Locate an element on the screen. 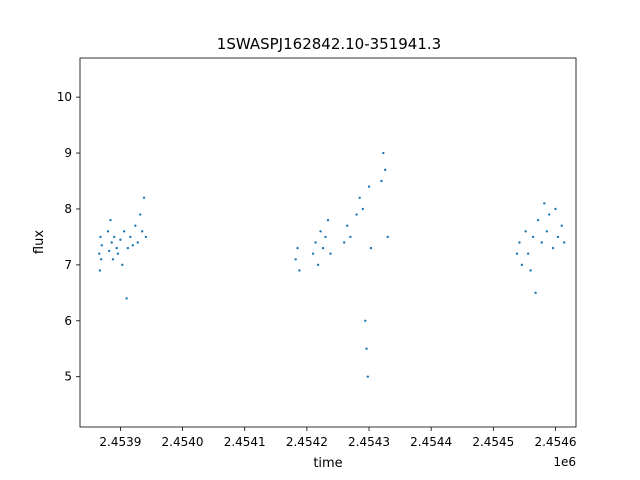  y-tick-label: 7 is located at coordinates (68, 265).